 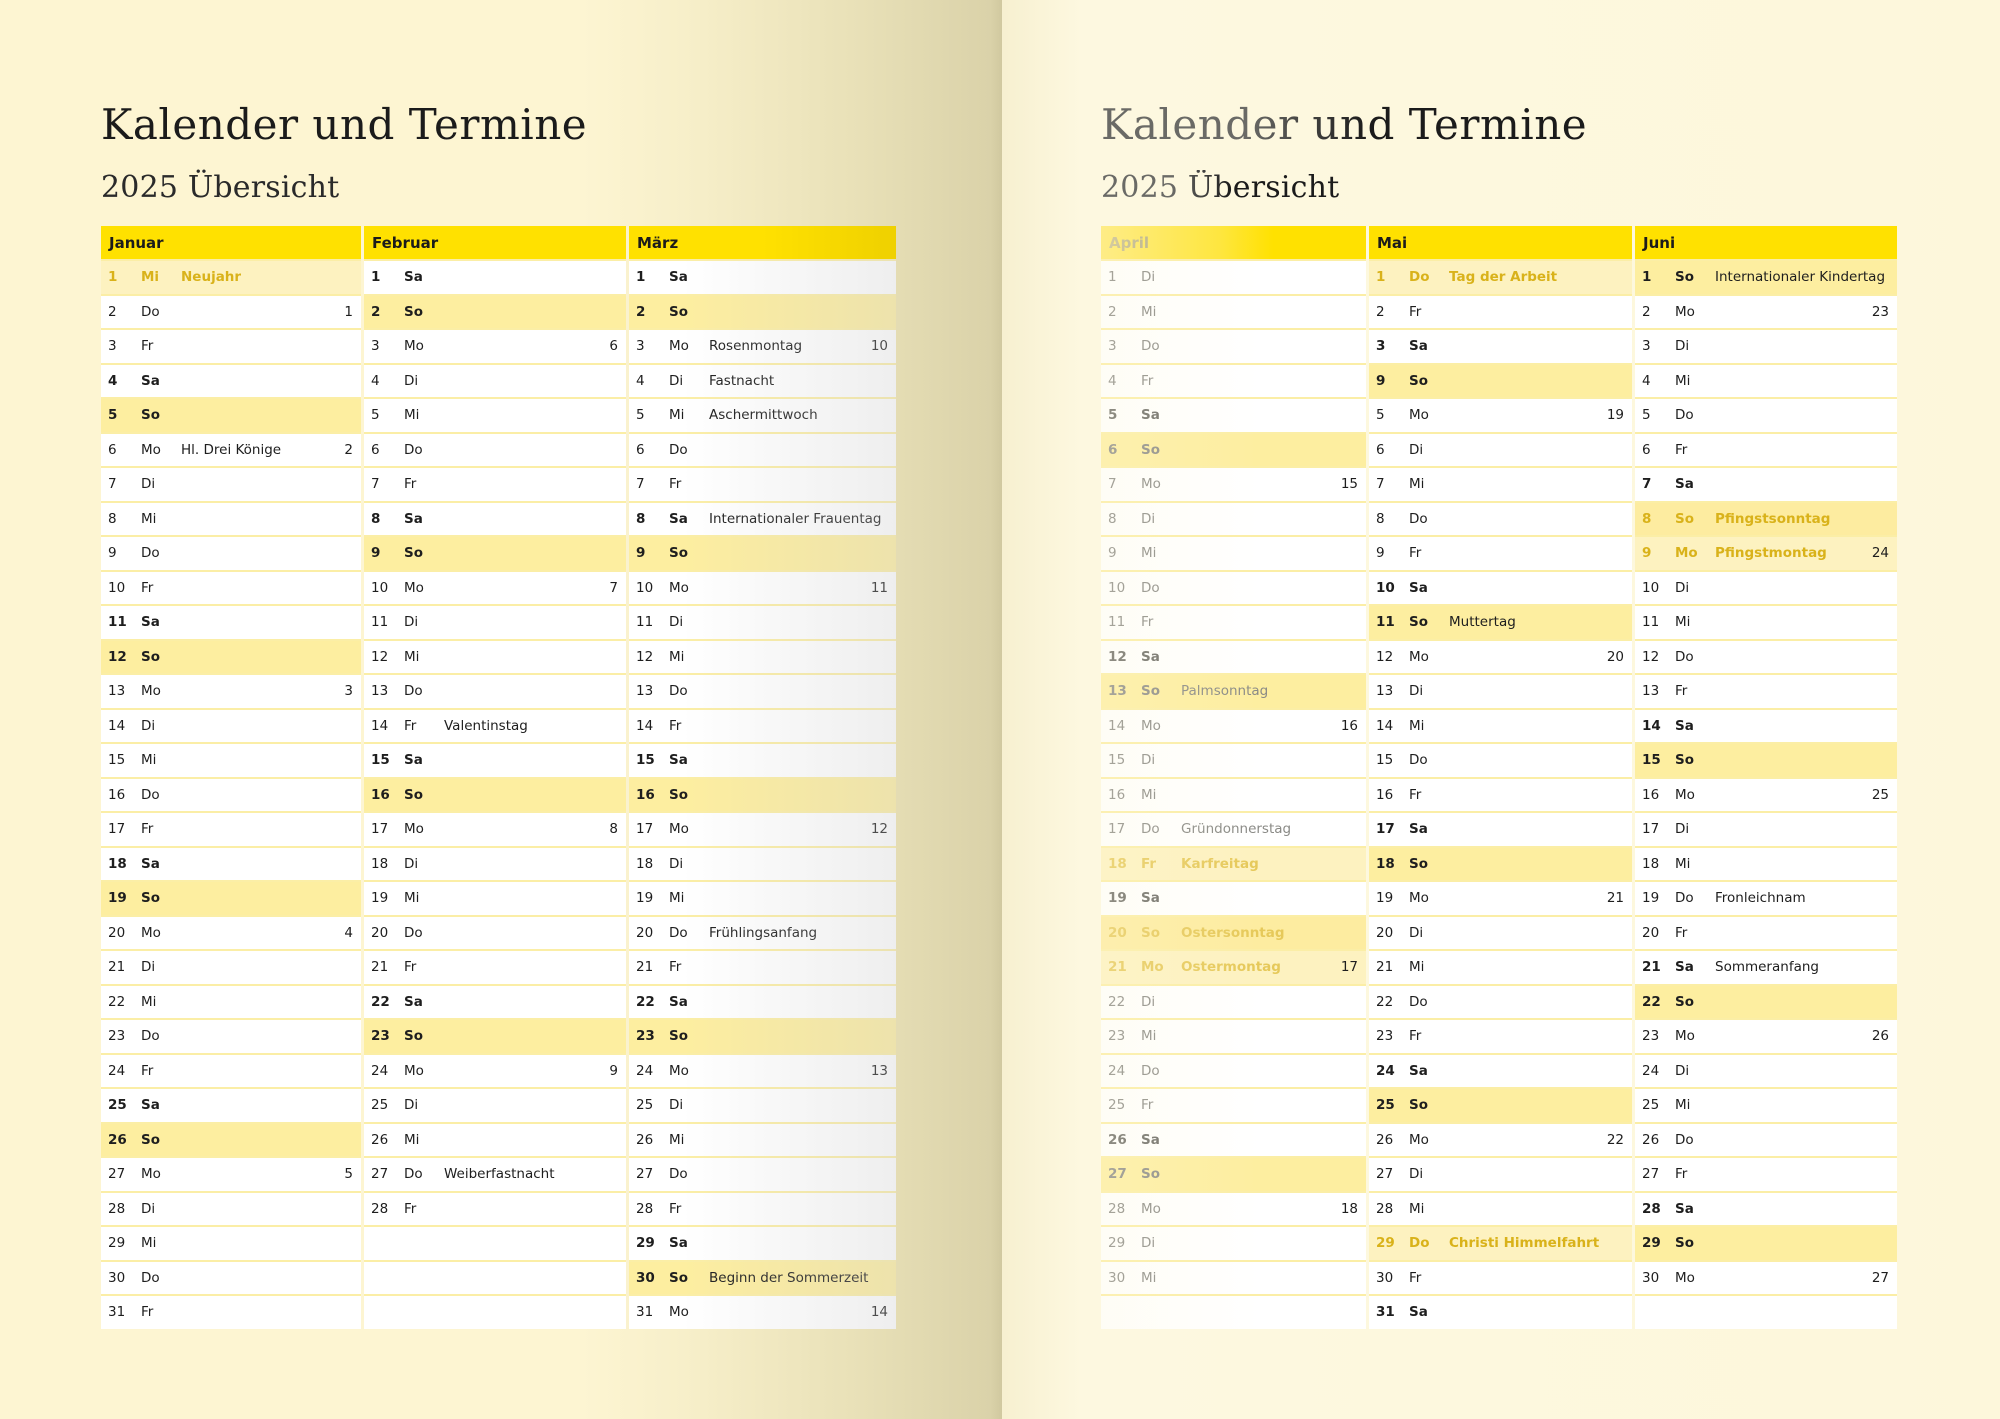 I want to click on day-row: 9 So, so click(x=762, y=552).